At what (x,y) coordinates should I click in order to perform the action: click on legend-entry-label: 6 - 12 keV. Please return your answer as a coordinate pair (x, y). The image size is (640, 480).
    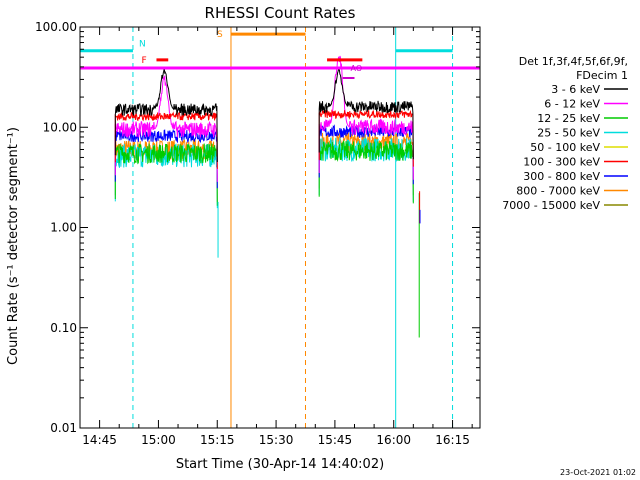
    Looking at the image, I should click on (572, 104).